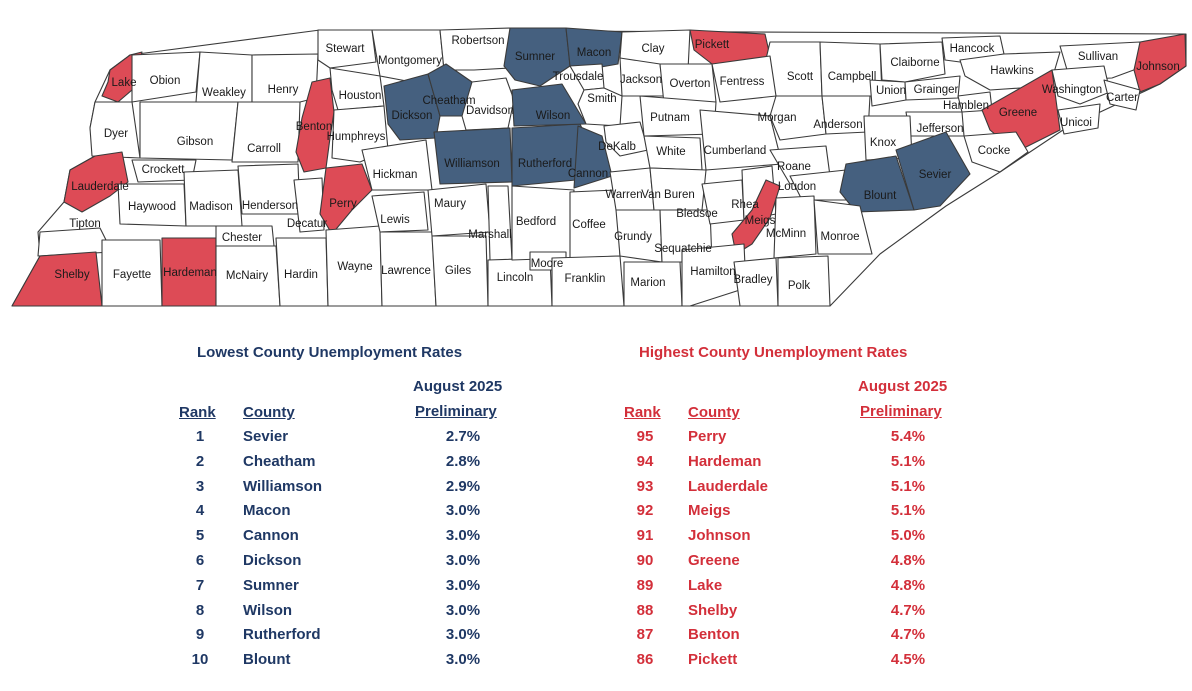  What do you see at coordinates (190, 273) in the screenshot?
I see `county-label-hardeman: Hardeman` at bounding box center [190, 273].